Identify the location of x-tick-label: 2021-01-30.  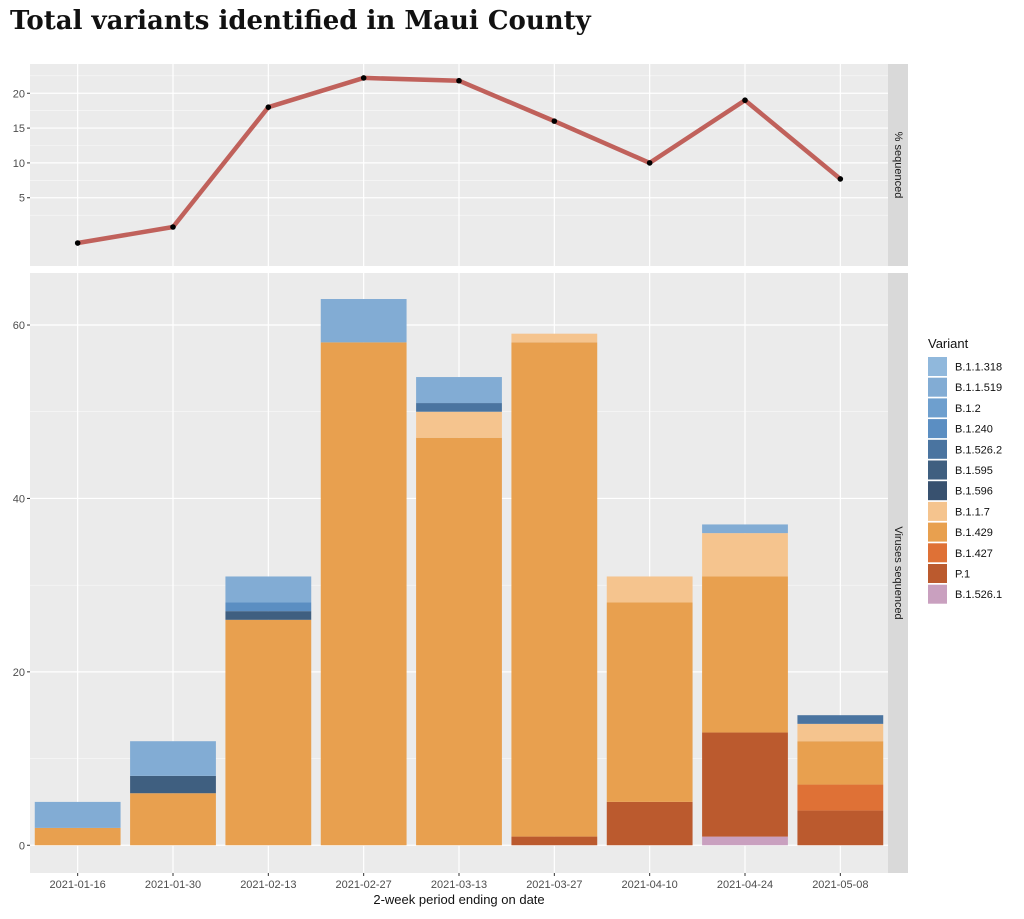
(173, 885).